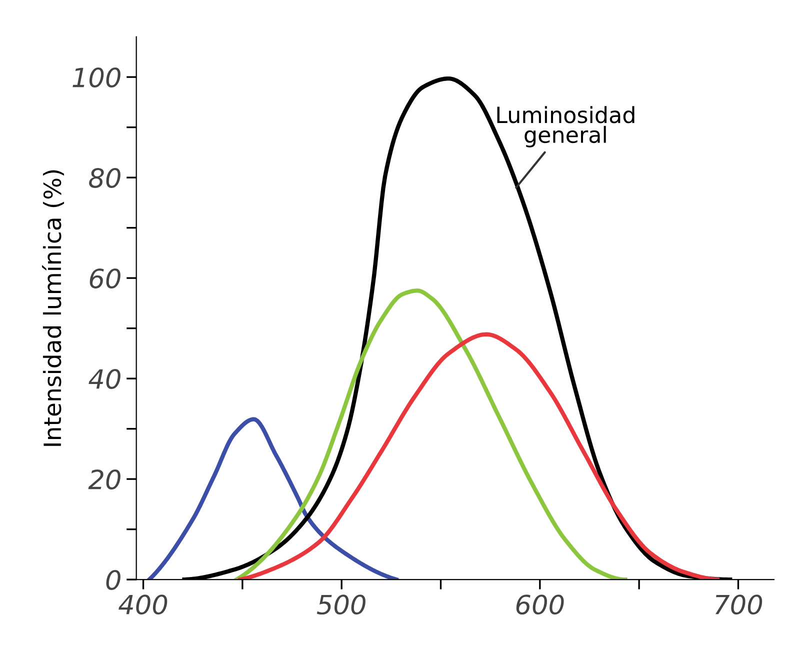  I want to click on y-tick-label: 0, so click(113, 580).